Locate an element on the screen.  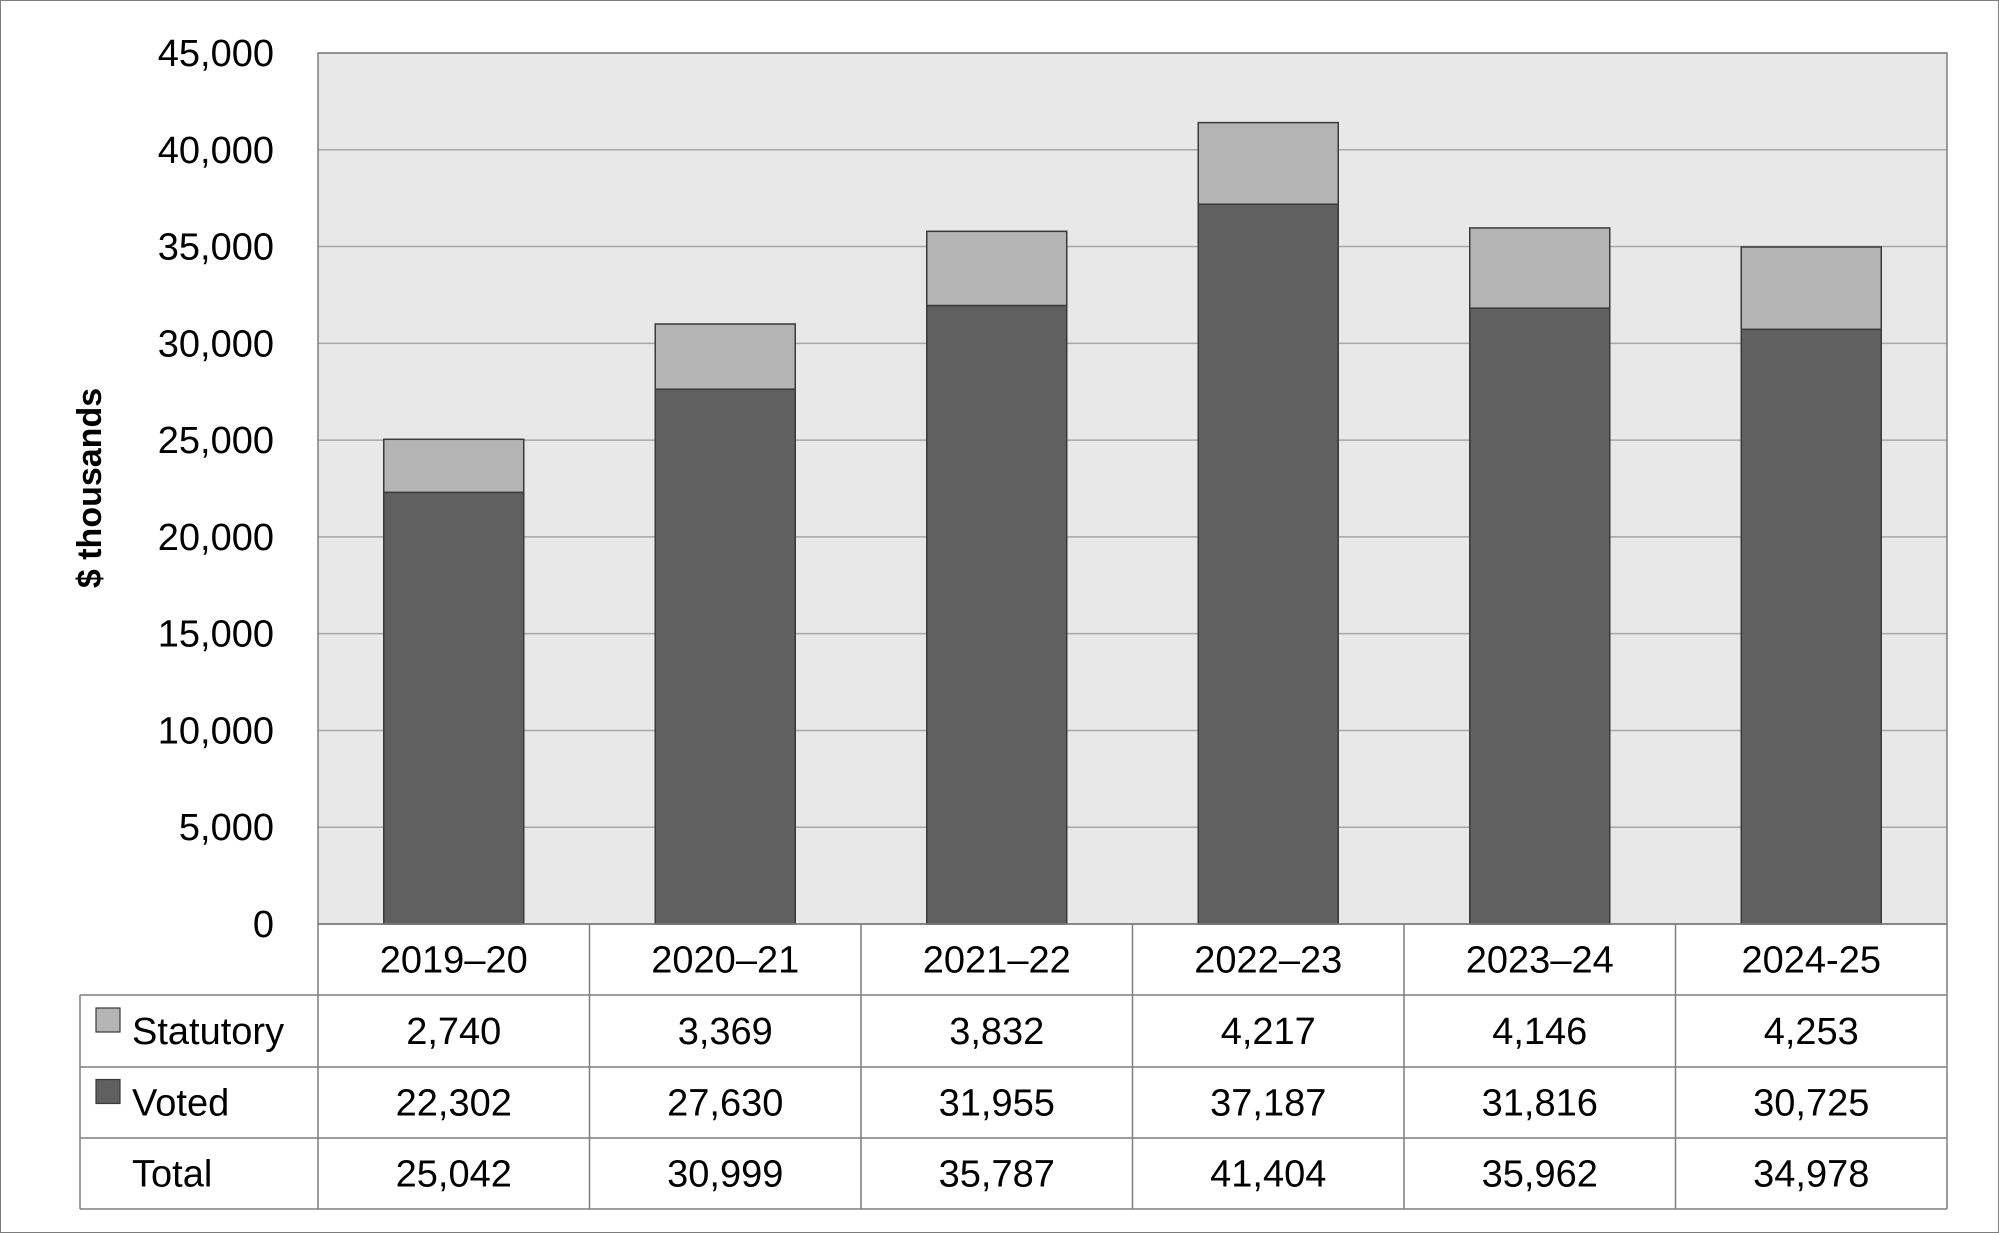
table-row-label: Statutory is located at coordinates (208, 1032).